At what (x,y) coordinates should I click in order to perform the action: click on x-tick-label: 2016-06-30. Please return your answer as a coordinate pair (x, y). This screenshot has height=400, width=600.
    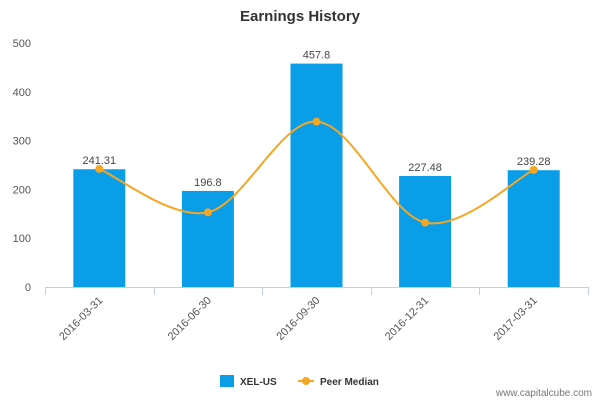
    Looking at the image, I should click on (190, 319).